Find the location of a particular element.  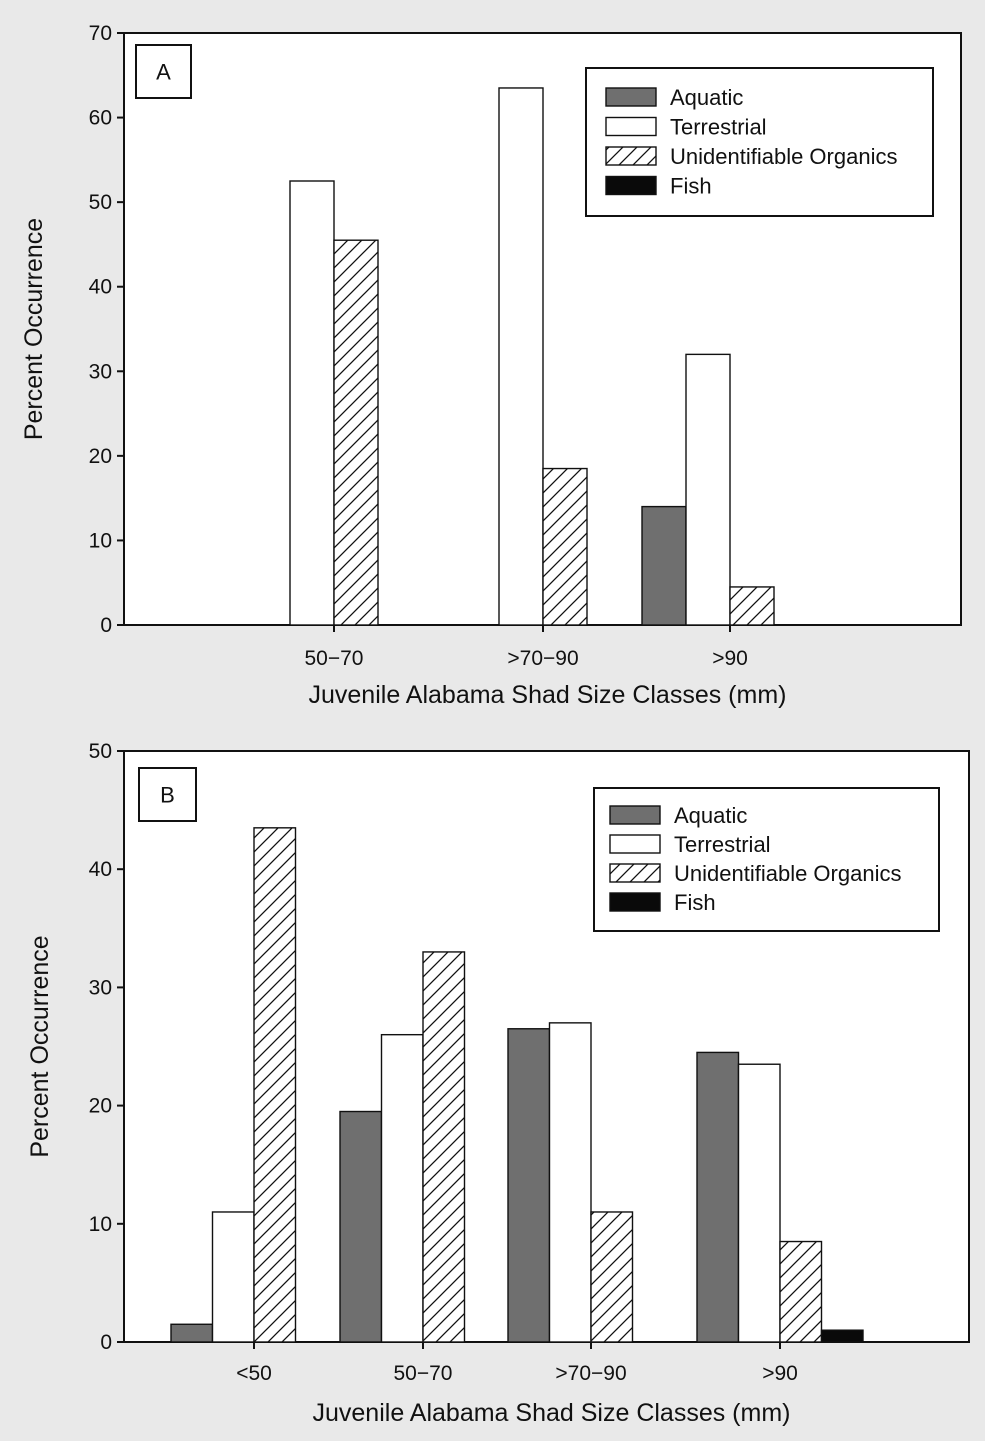

y-tick-label: 60 is located at coordinates (100, 118).